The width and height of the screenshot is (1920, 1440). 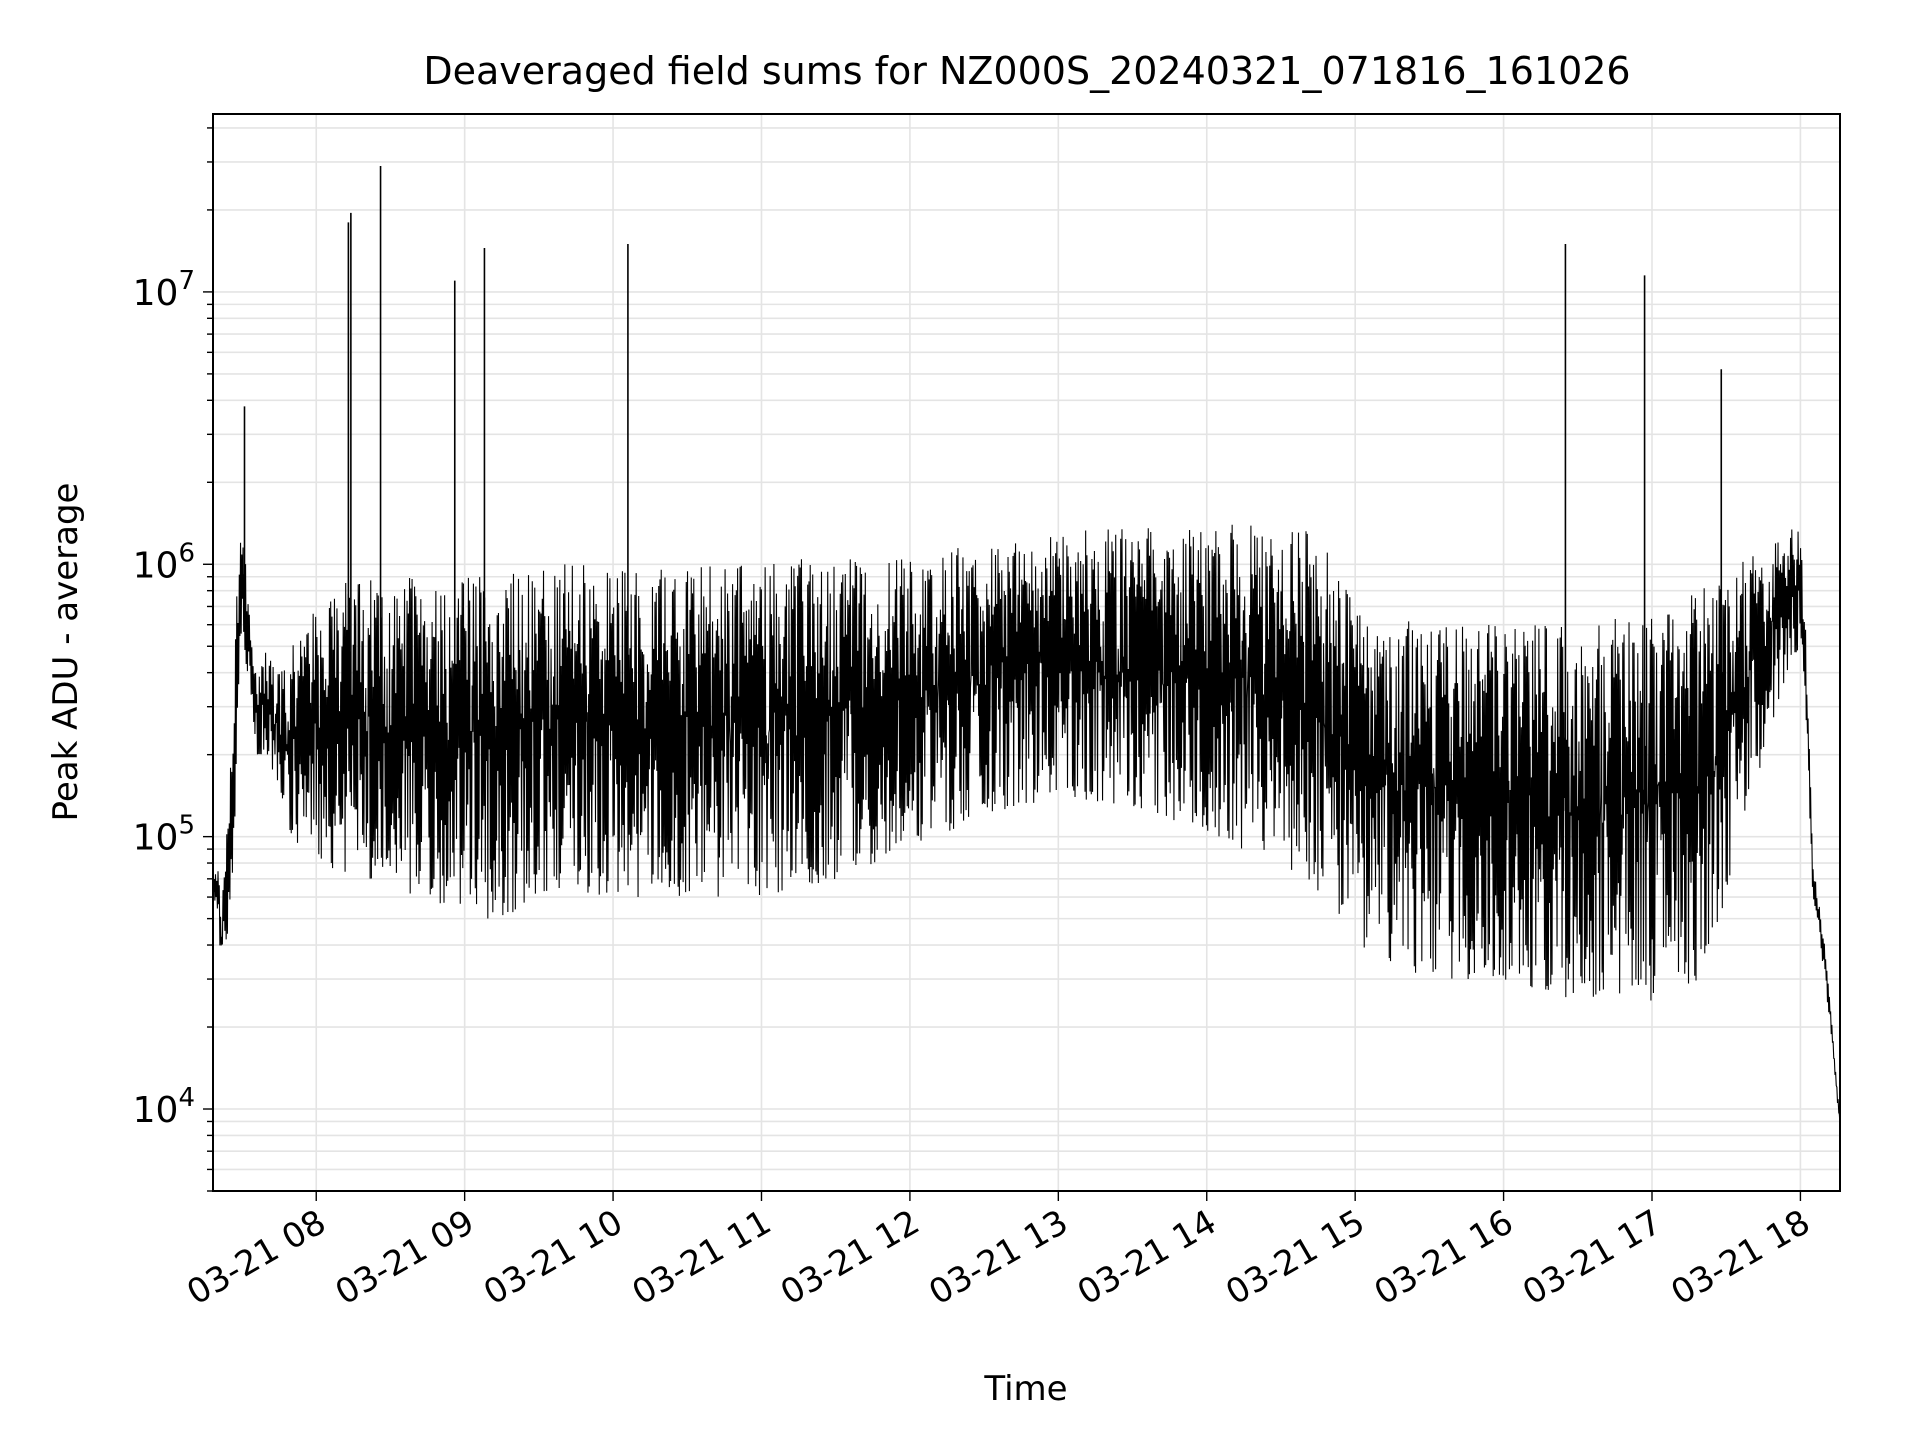 I want to click on y-tick-label: 10⁵, so click(x=164, y=835).